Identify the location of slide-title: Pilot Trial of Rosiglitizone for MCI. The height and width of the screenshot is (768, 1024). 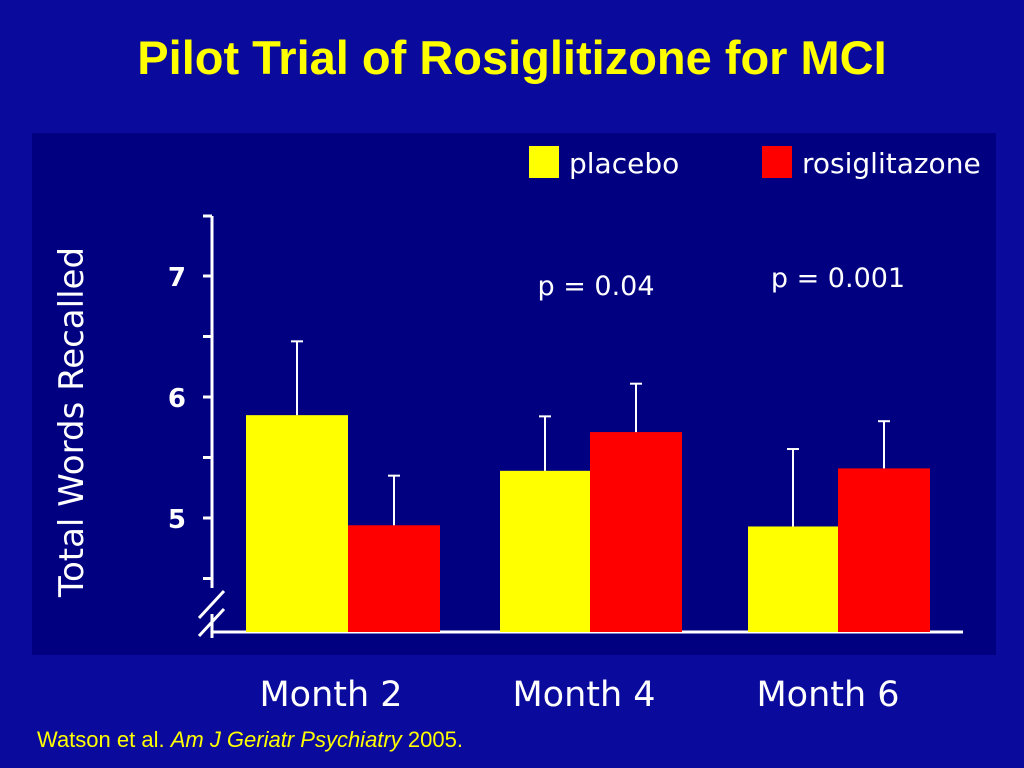
(512, 57).